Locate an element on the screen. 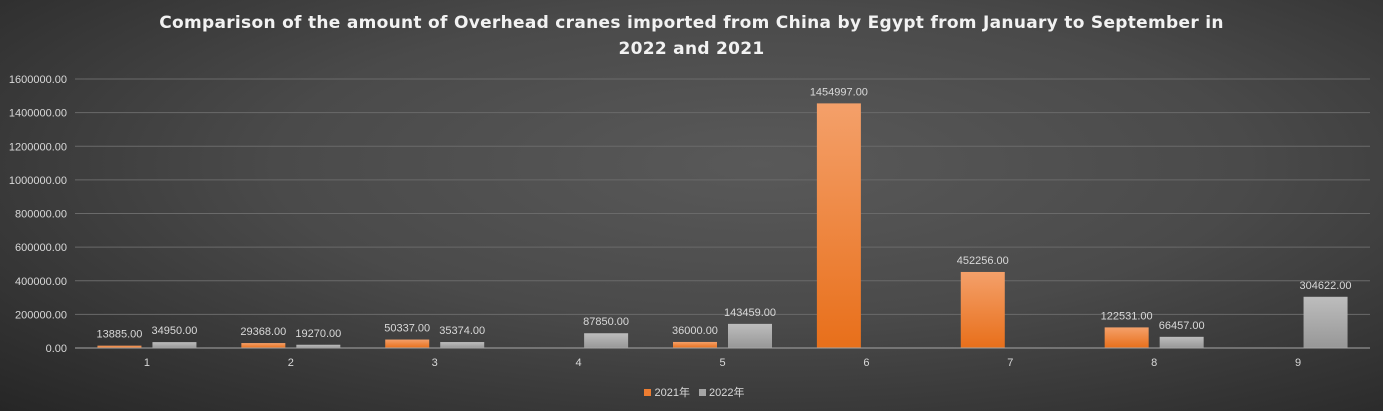  legend-swatch-2022 is located at coordinates (703, 392).